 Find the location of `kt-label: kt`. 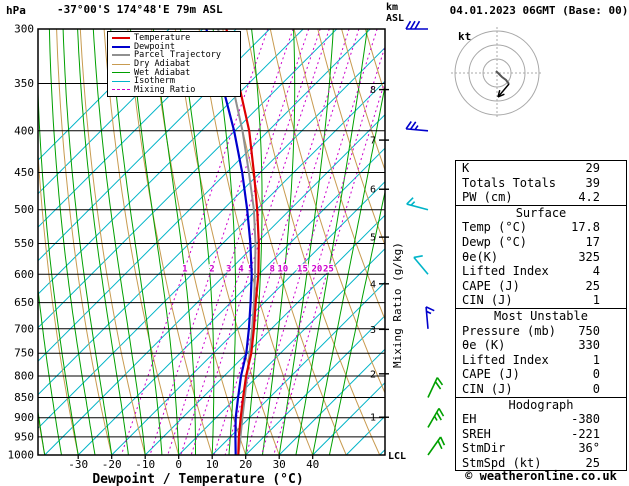

kt-label: kt is located at coordinates (464, 36).